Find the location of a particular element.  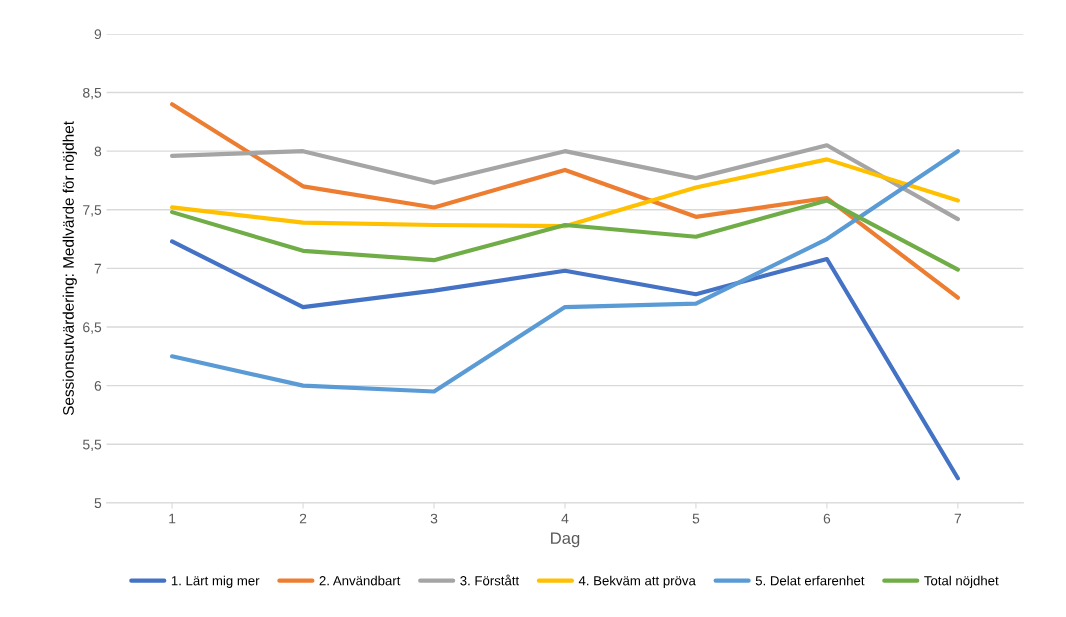

x-tick-label: 5 is located at coordinates (696, 518).